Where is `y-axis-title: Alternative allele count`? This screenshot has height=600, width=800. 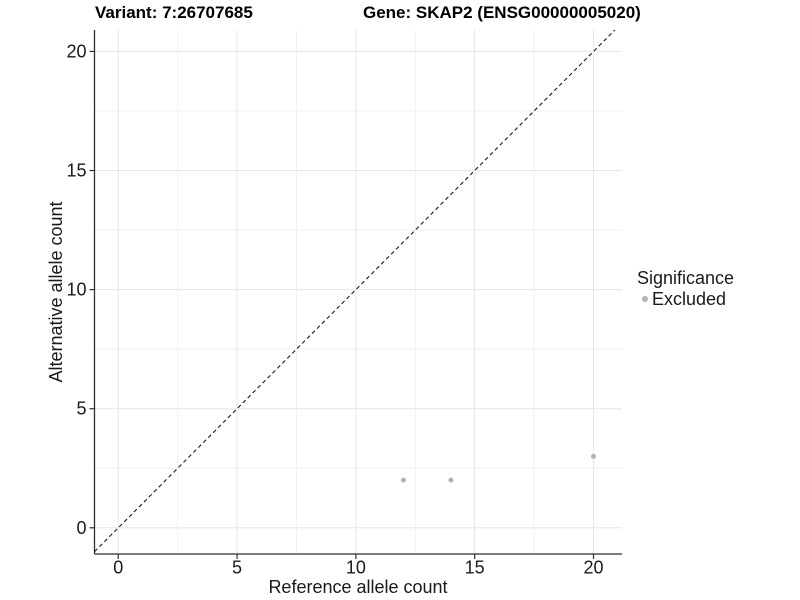
y-axis-title: Alternative allele count is located at coordinates (56, 292).